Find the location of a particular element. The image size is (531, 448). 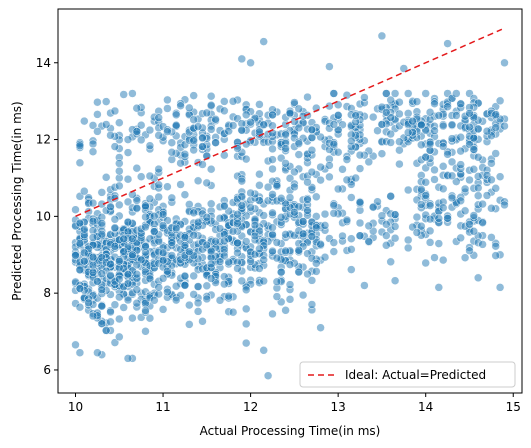

y-axis-label: Predicted Processing Time(in ms) is located at coordinates (17, 200).